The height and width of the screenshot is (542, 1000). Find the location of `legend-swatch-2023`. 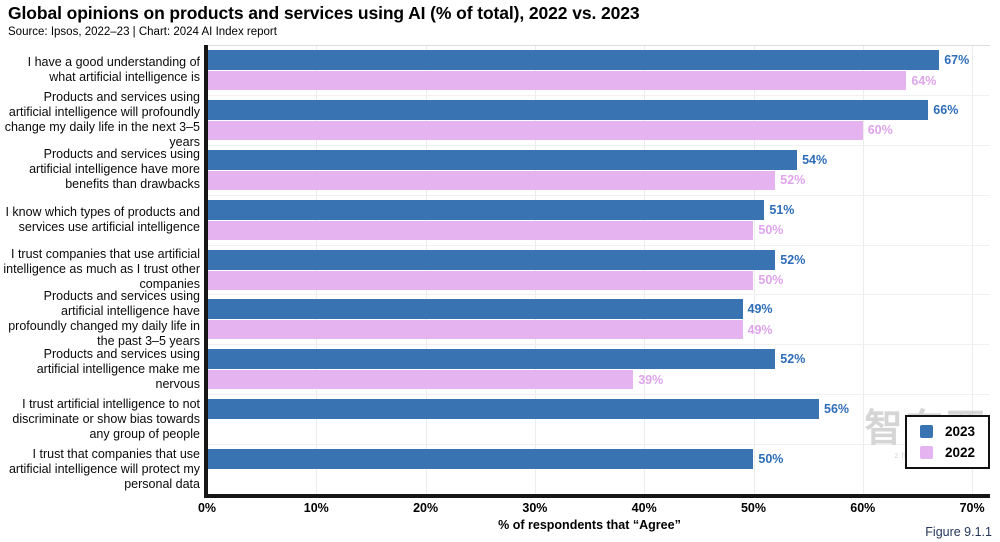

legend-swatch-2023 is located at coordinates (926, 431).